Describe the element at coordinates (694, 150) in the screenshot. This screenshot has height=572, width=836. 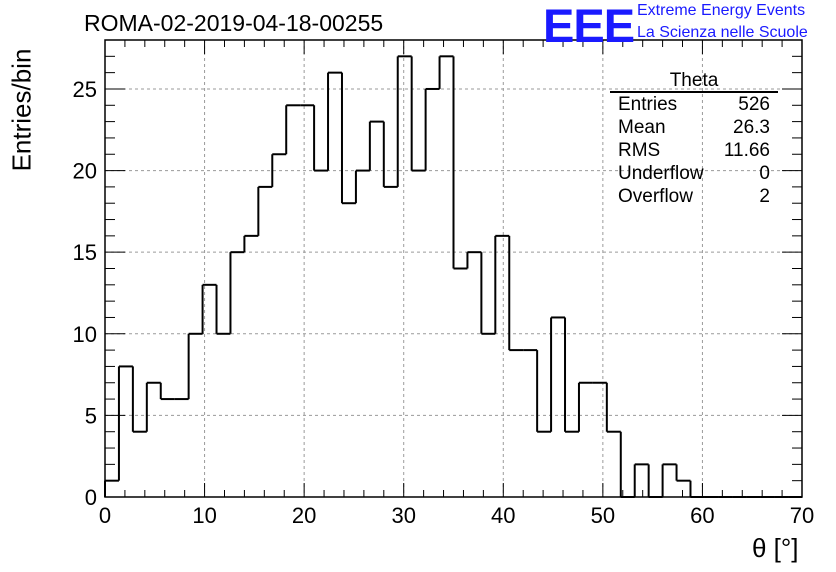
I see `stats-row-rms: RMS 11.66` at that location.